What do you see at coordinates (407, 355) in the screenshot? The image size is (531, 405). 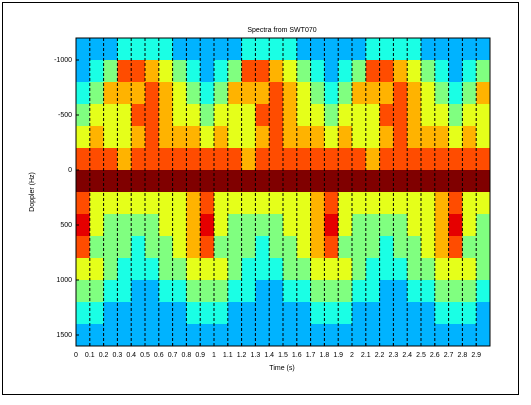 I see `x-tick-label: 2.4` at bounding box center [407, 355].